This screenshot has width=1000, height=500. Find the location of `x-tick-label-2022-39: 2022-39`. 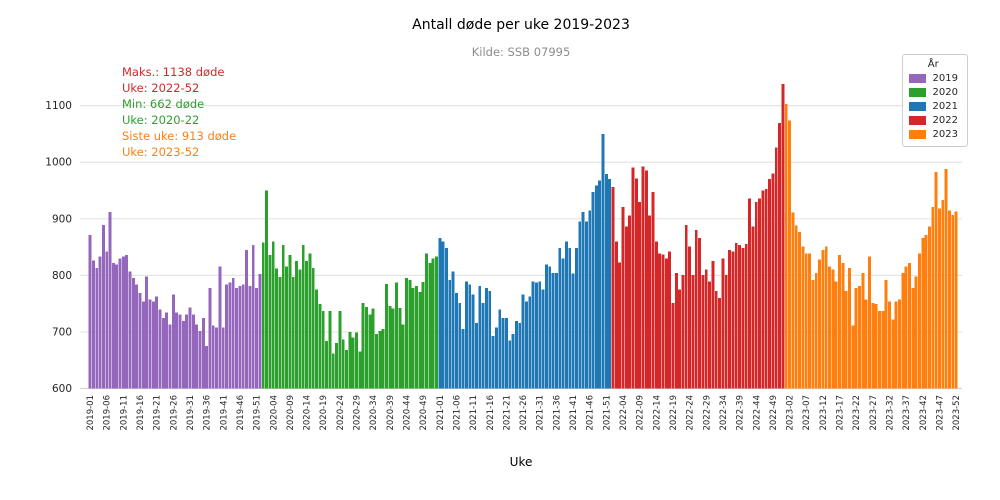

x-tick-label-2022-39: 2022-39 is located at coordinates (741, 413).